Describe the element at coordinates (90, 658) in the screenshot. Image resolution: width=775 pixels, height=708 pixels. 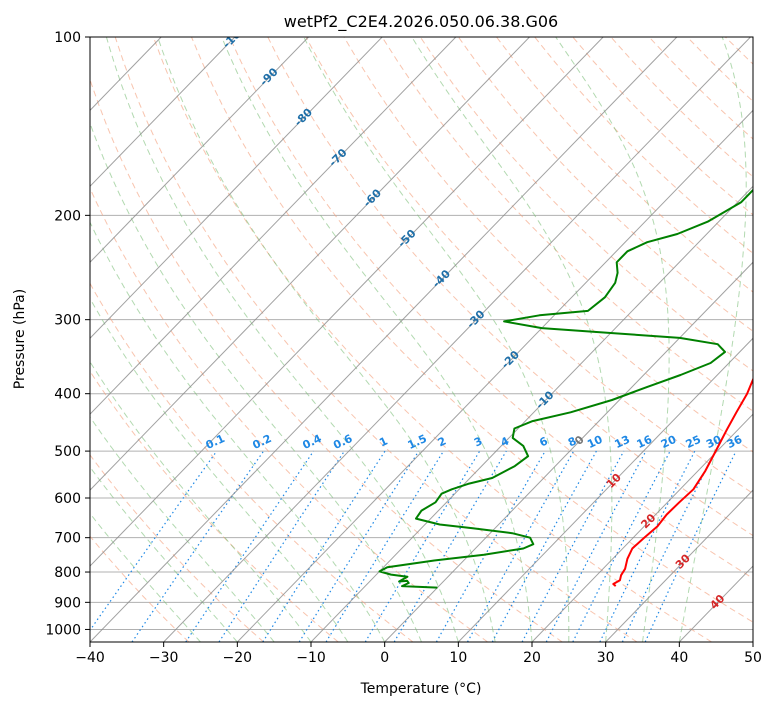
I see `x-tick-label: −40` at that location.